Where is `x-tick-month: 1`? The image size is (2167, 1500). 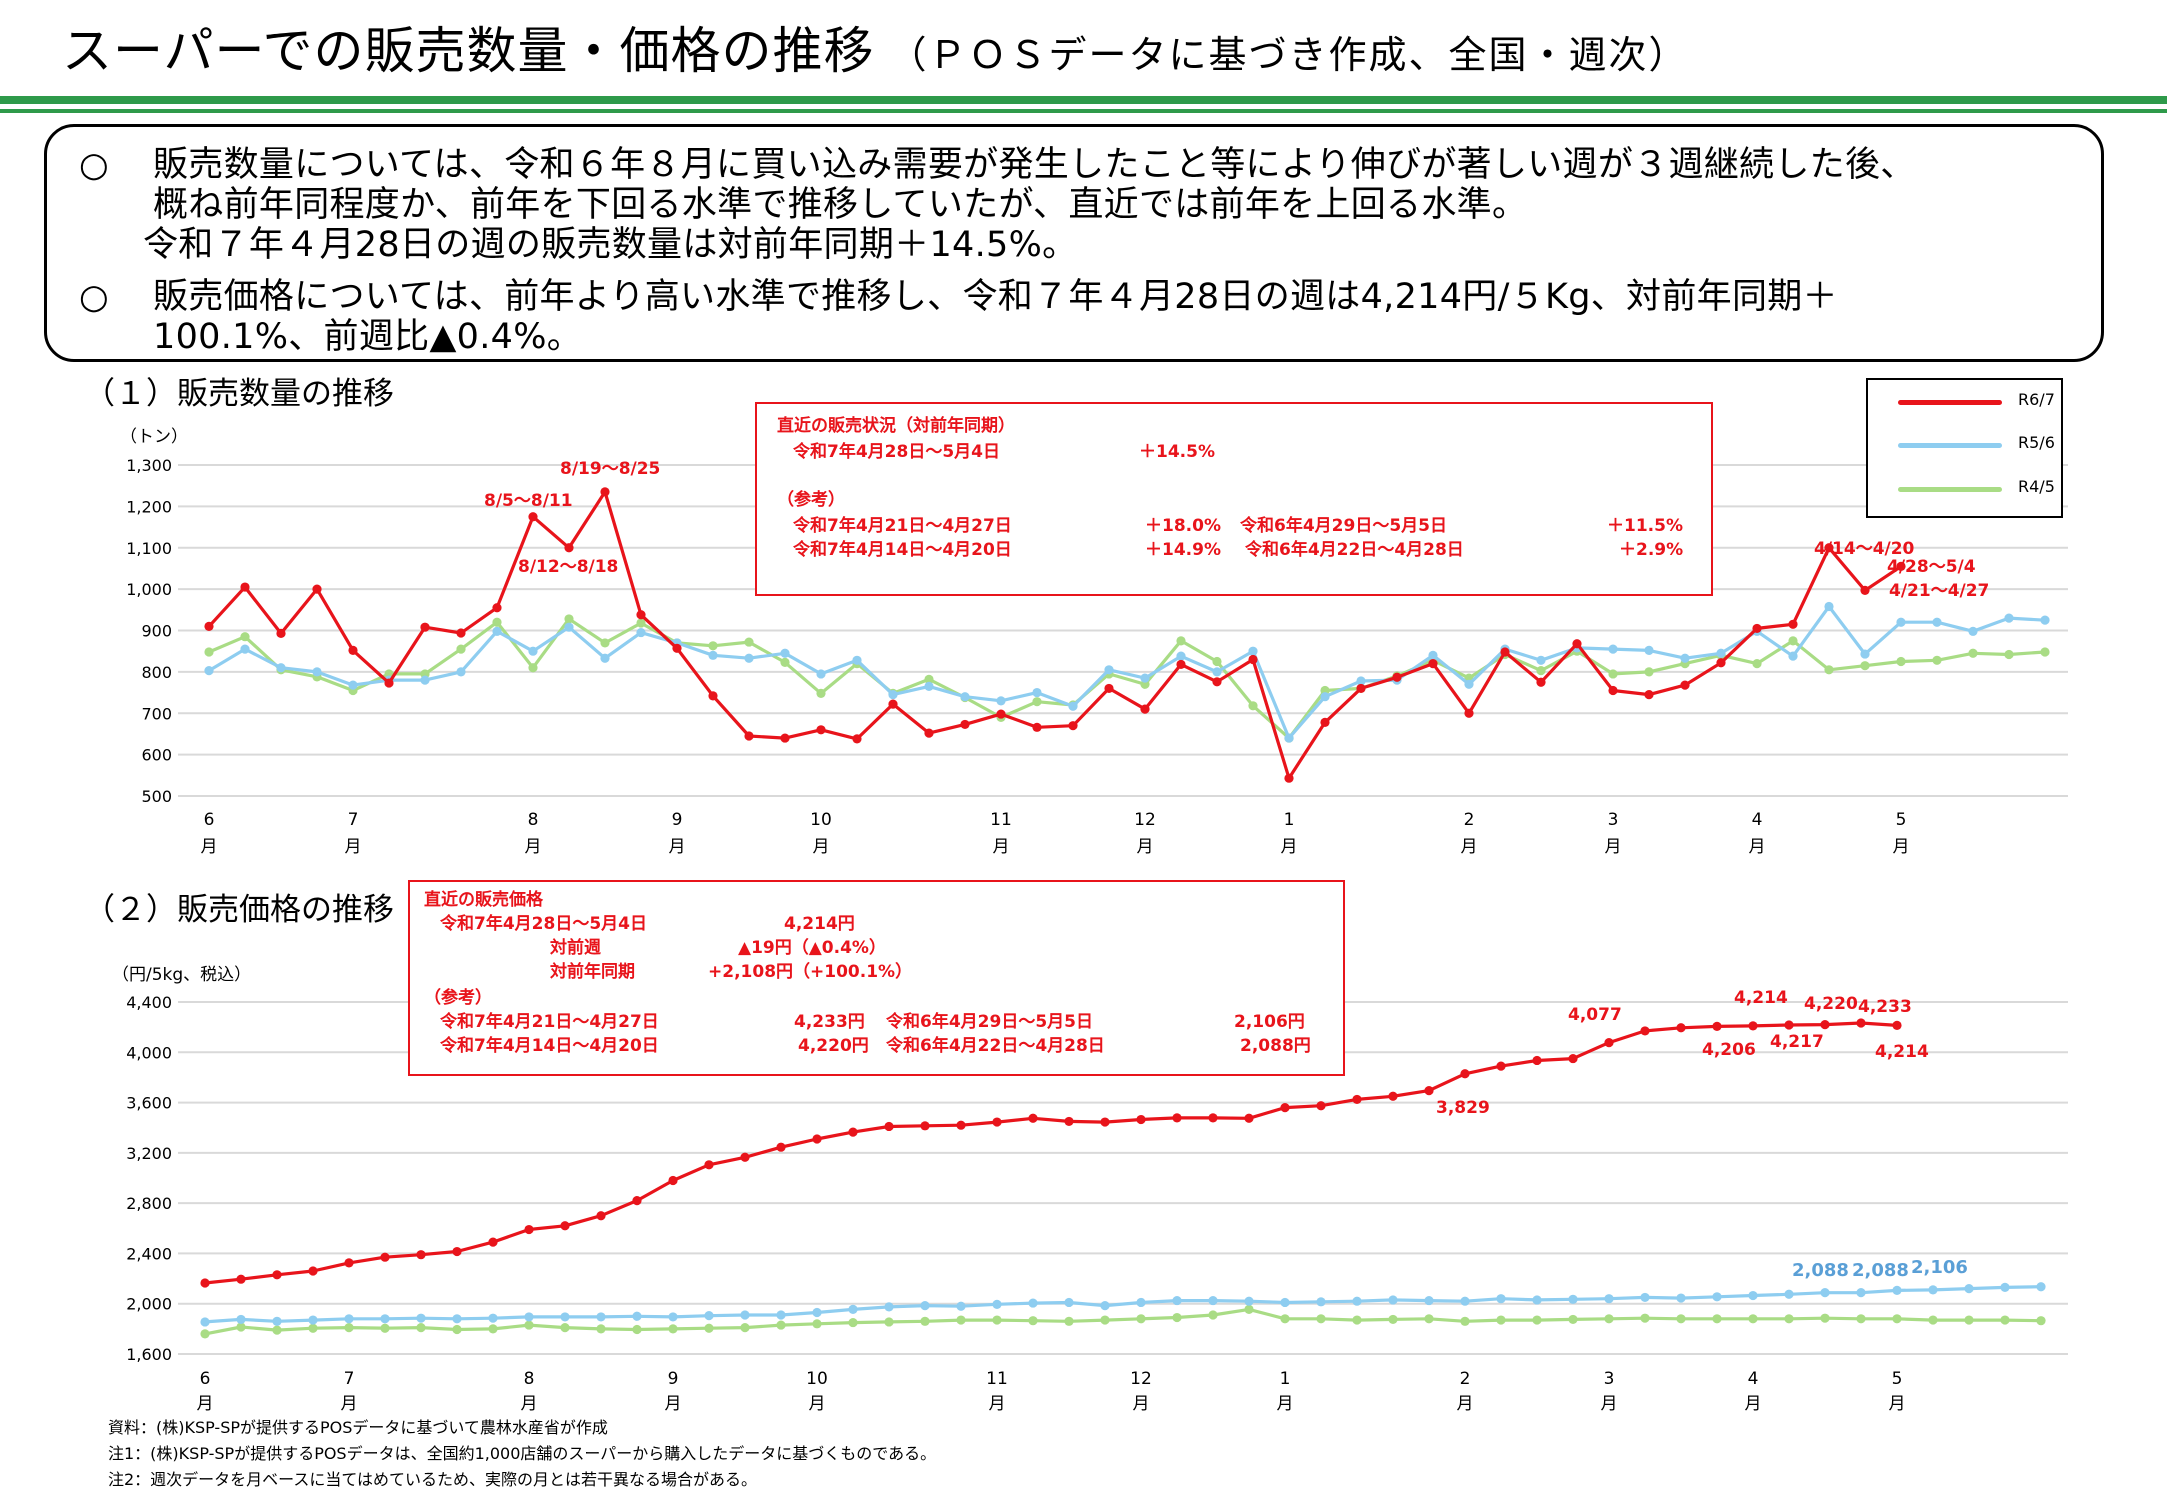 x-tick-month: 1 is located at coordinates (1285, 1379).